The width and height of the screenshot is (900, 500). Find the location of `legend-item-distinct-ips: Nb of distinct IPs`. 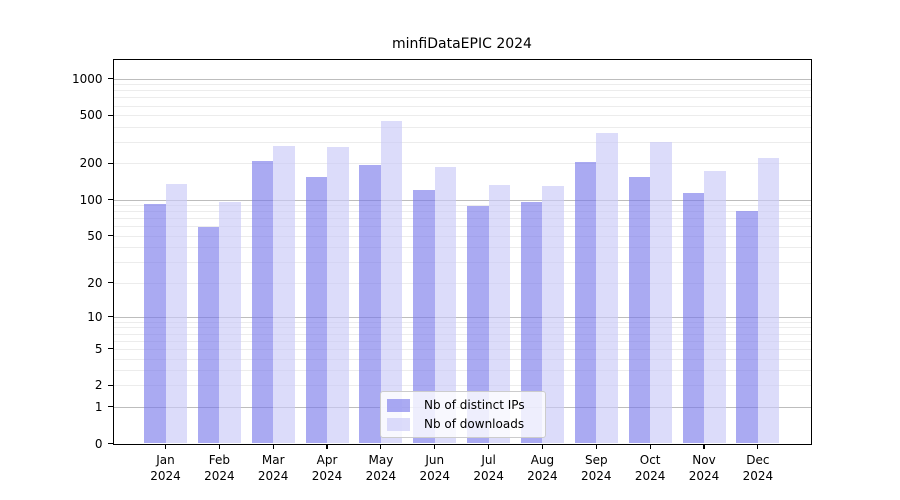

legend-item-distinct-ips: Nb of distinct IPs is located at coordinates (463, 405).